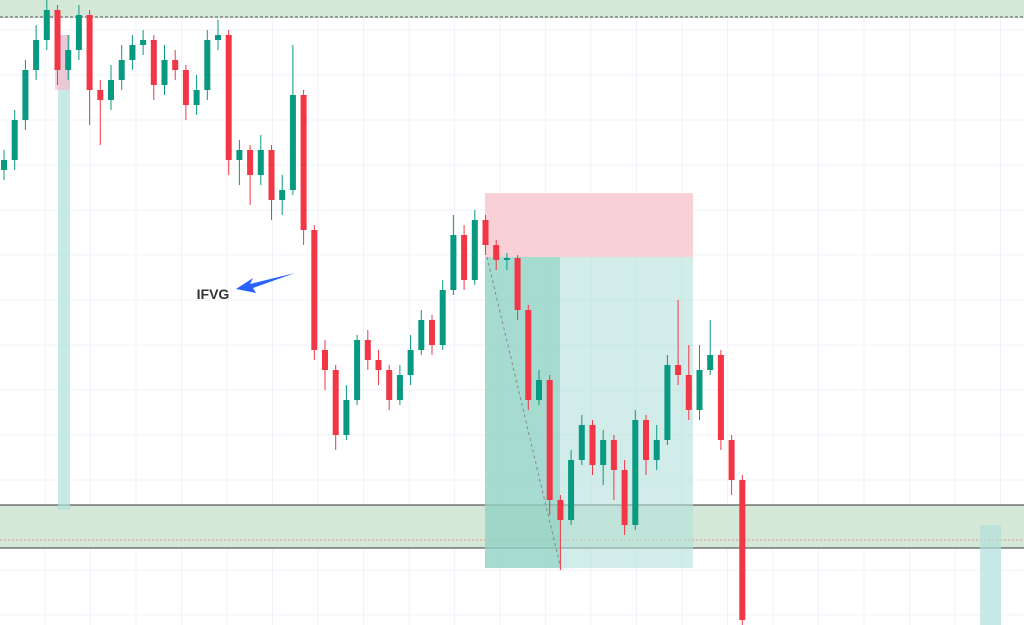 This screenshot has width=1024, height=625. Describe the element at coordinates (523, 411) in the screenshot. I see `trend-line` at that location.